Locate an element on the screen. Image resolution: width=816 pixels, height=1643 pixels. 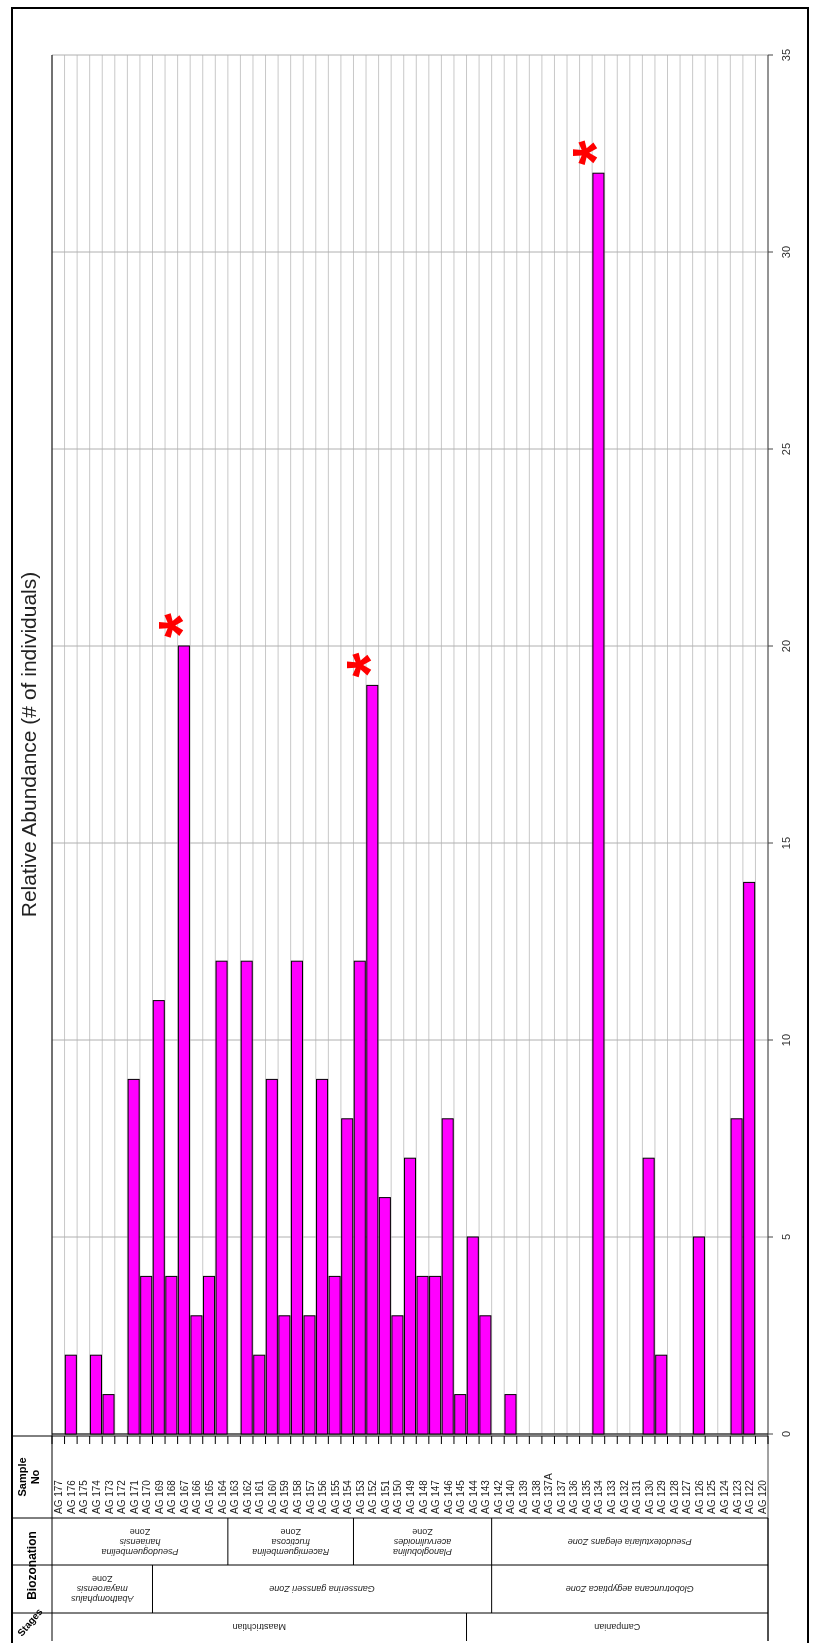
x-tick-label: AG 153 is located at coordinates (360, 1496).